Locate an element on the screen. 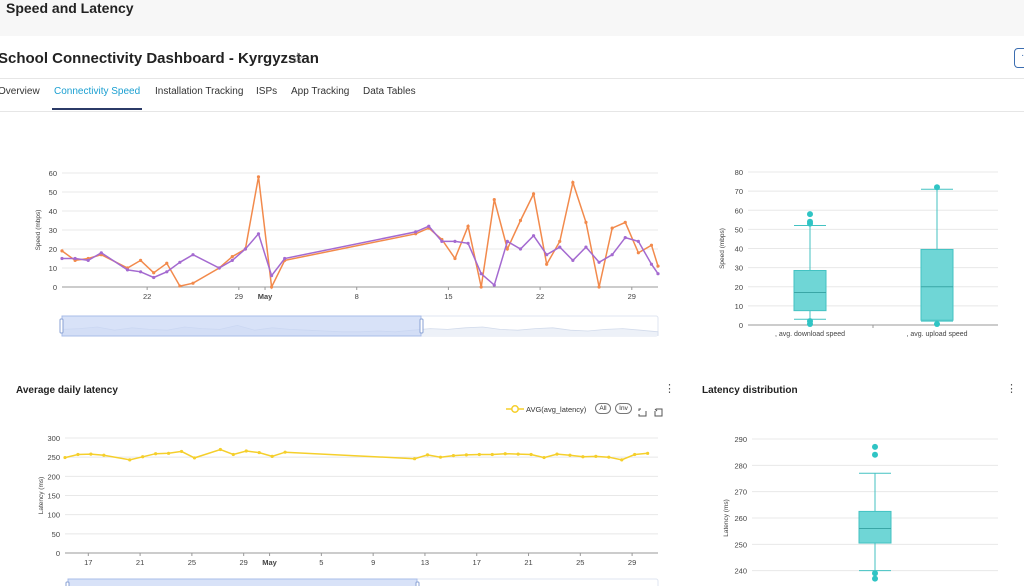 The width and height of the screenshot is (1024, 586). star-outline-icon: ☆ is located at coordinates (298, 58).